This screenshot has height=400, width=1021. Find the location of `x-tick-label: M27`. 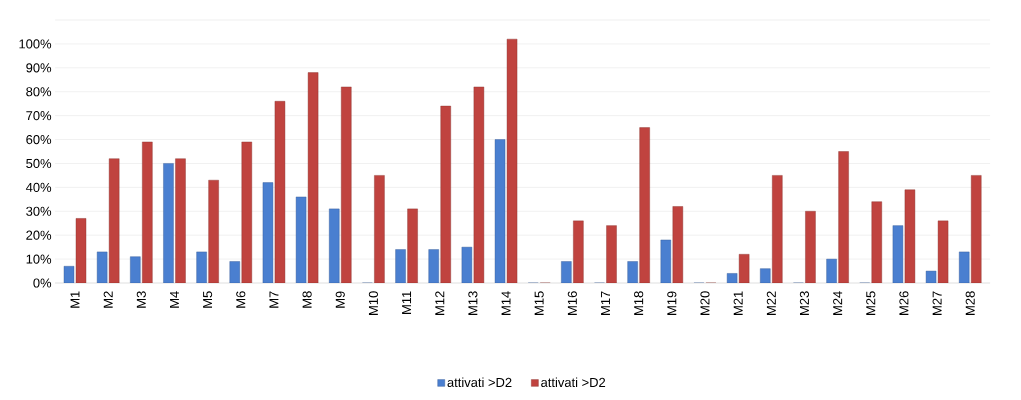

x-tick-label: M27 is located at coordinates (937, 303).